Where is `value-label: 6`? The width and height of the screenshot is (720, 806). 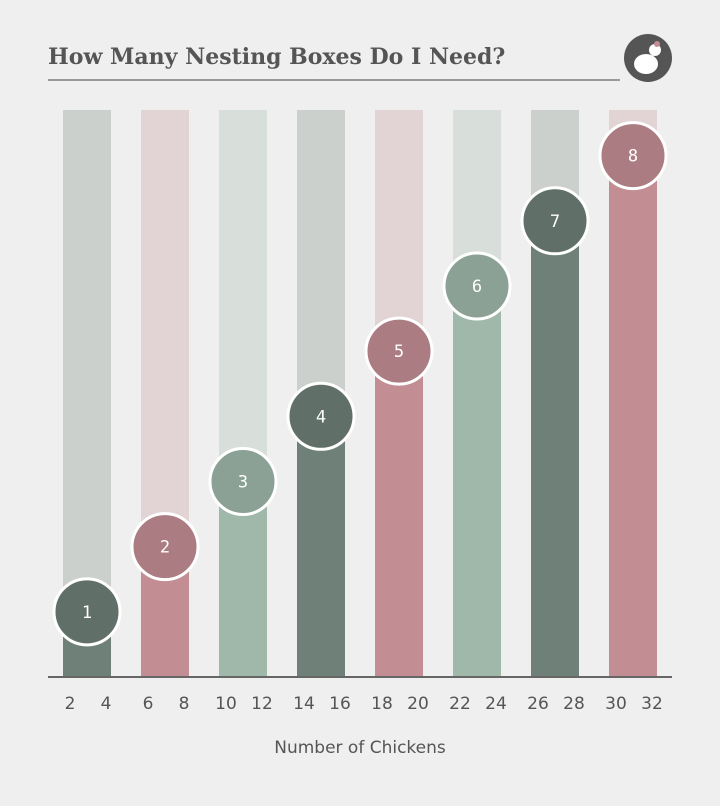 value-label: 6 is located at coordinates (477, 287).